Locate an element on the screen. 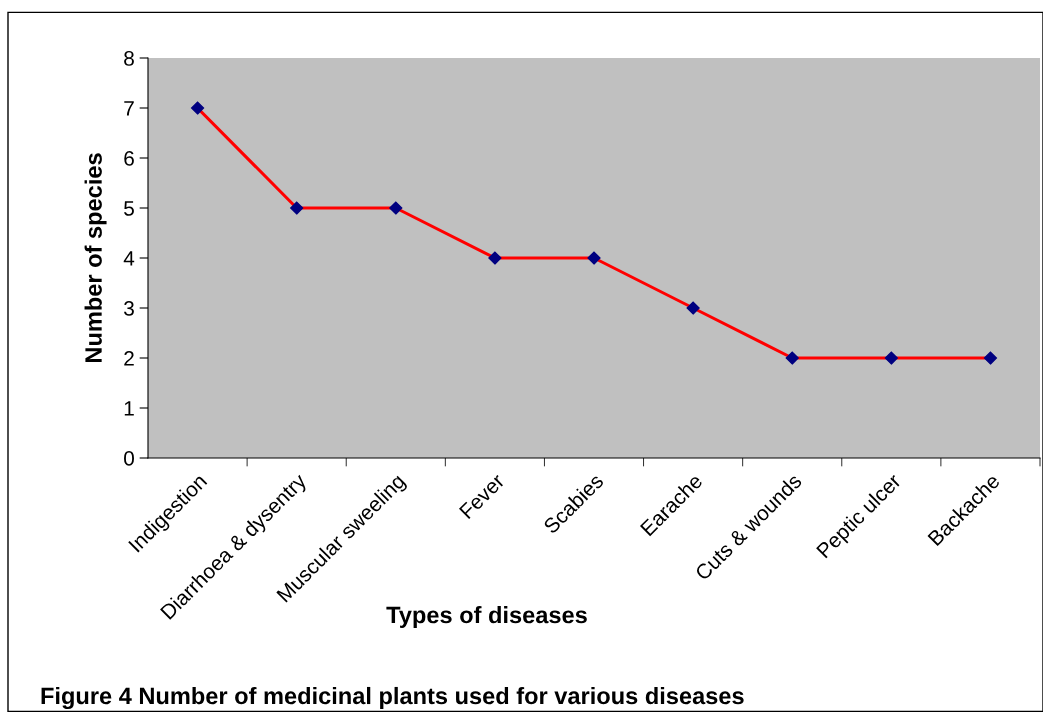  y-tick-label: 1 is located at coordinates (129, 408).